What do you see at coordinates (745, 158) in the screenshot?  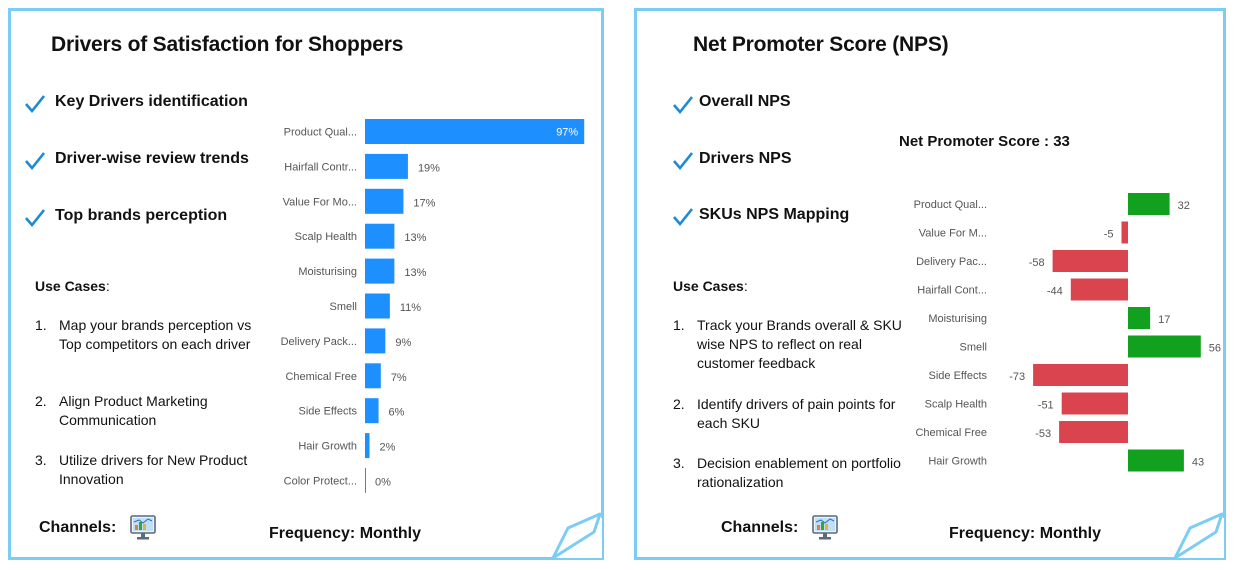 I see `feature-drivers-nps: Drivers NPS` at bounding box center [745, 158].